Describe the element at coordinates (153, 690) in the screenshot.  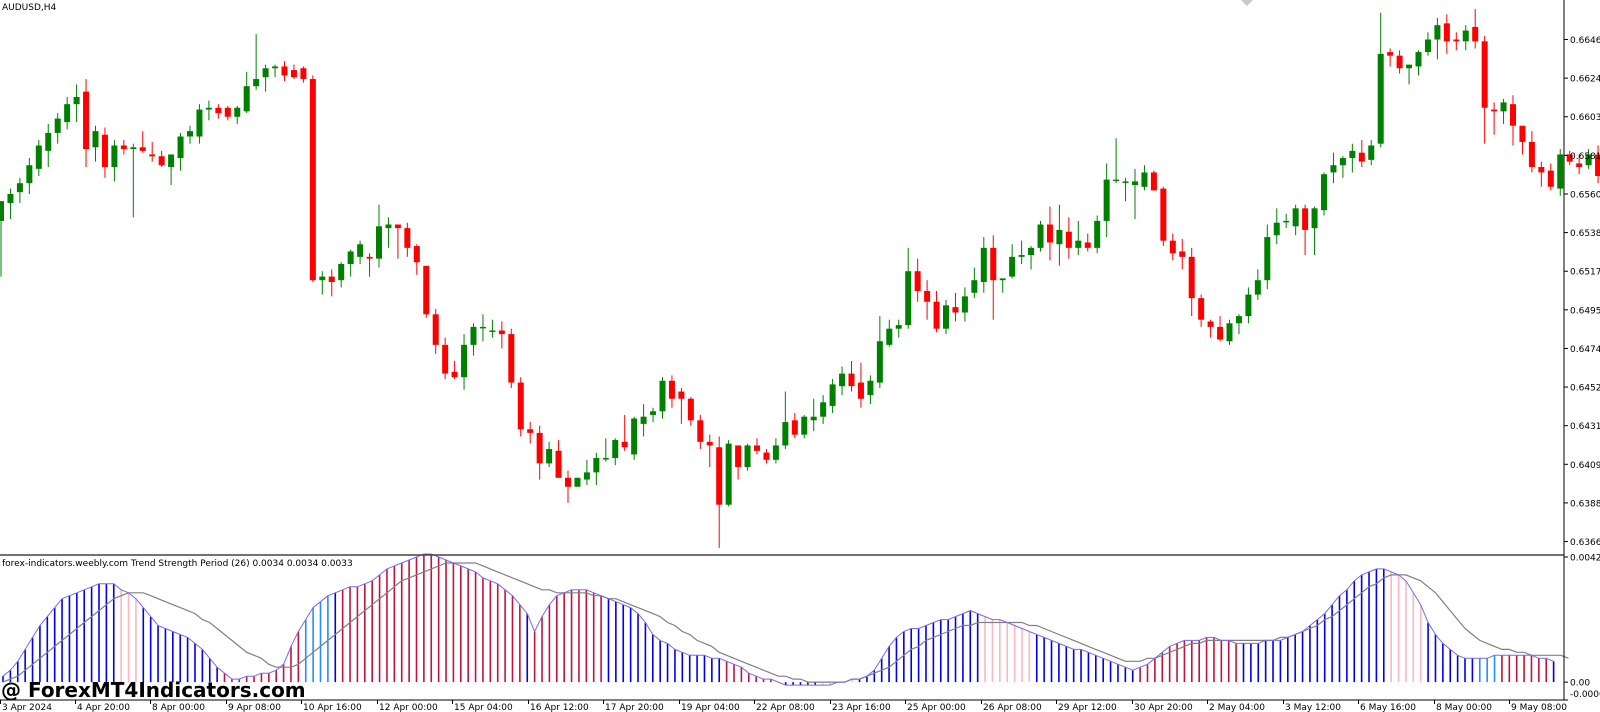
I see `watermark: @ ForexMT4Indicators.com` at that location.